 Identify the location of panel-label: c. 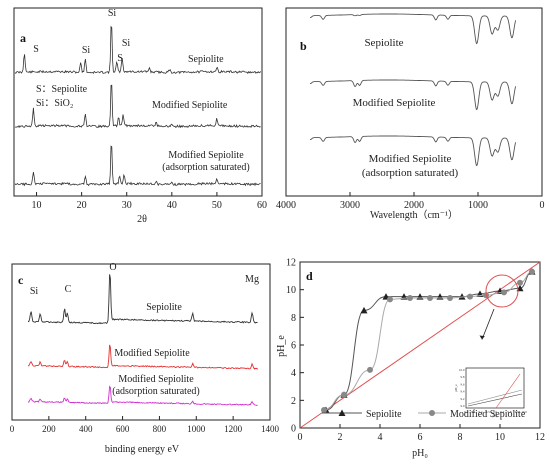
(21, 280).